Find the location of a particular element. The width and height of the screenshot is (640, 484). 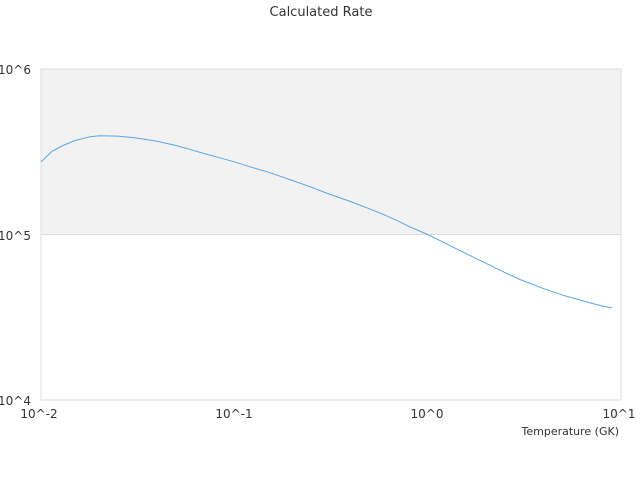

x-tick-label: 10^-1 is located at coordinates (233, 414).